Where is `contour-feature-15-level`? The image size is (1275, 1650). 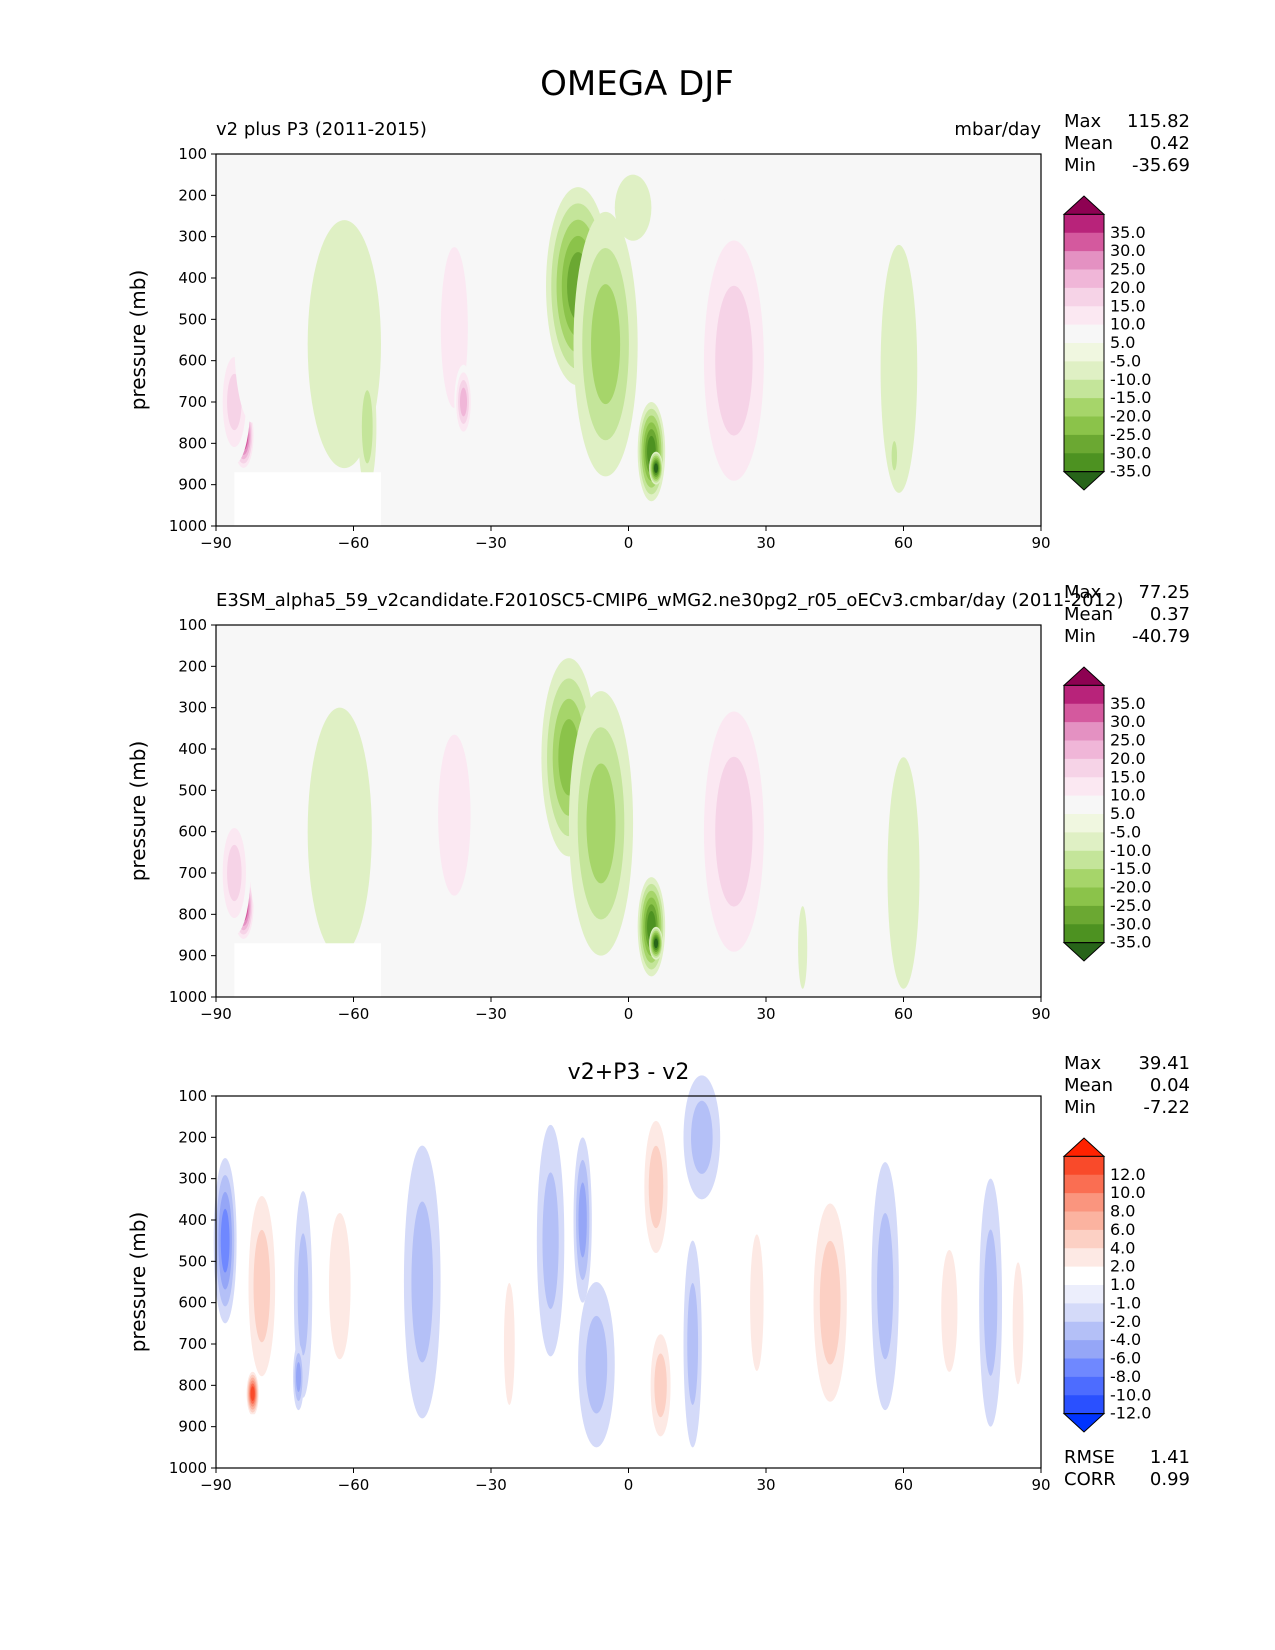 contour-feature-15-level is located at coordinates (899, 368).